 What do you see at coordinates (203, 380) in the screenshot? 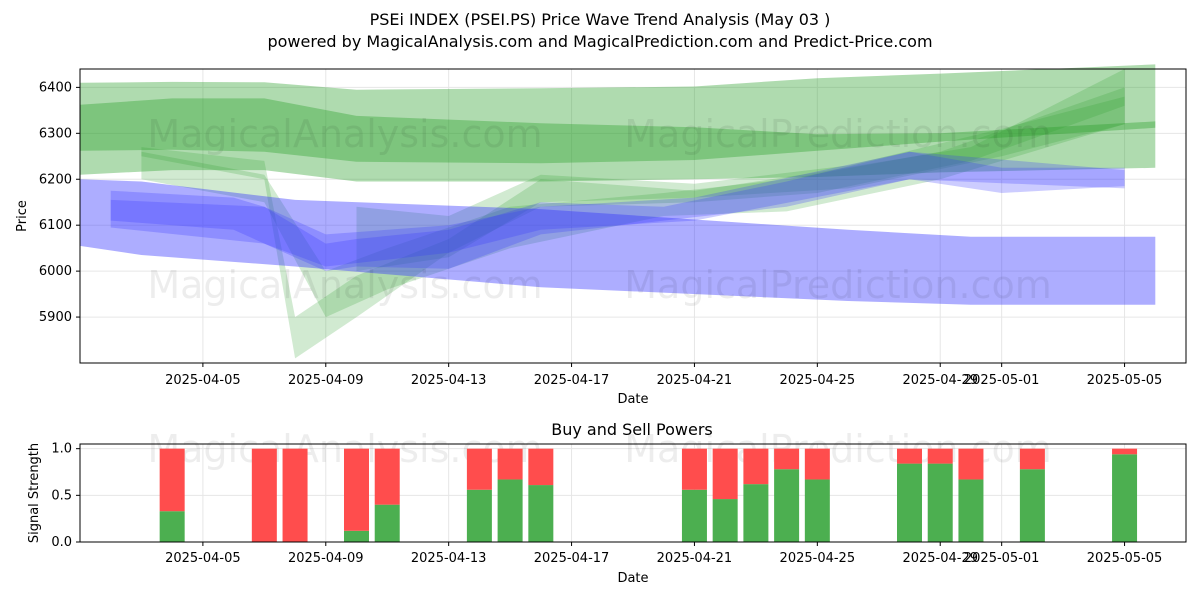
I see `price-x-tick-label: 2025-04-05` at bounding box center [203, 380].